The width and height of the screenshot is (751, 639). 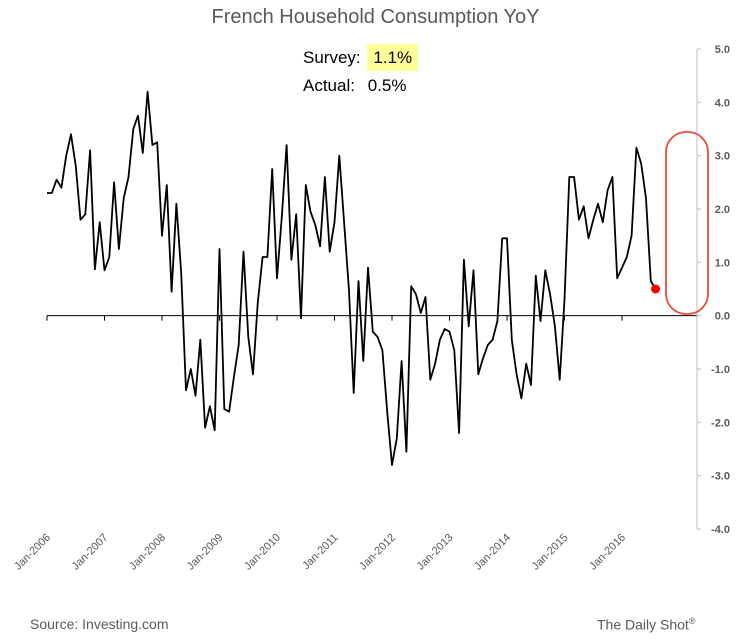 I want to click on y-axis-ticks: 5.0 4.0 3.0 2.0 1.0 0.0 -1.0 -2.0 -3.0 -4.0, so click(x=713, y=290).